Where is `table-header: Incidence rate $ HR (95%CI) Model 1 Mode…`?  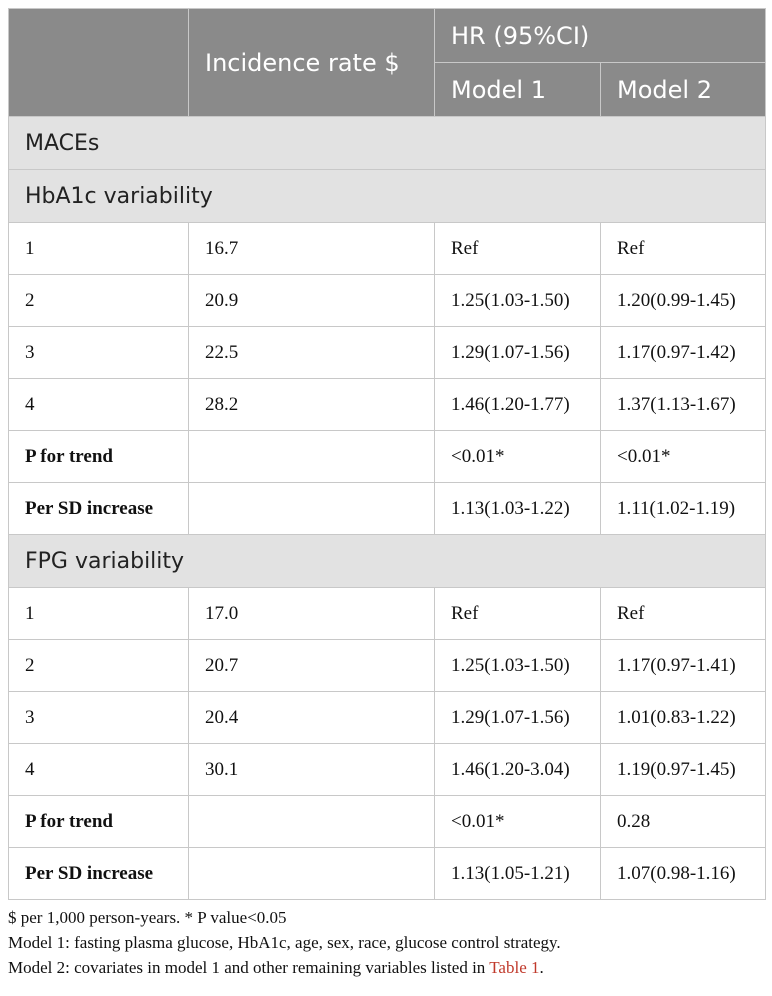
table-header: Incidence rate $ HR (95%CI) Model 1 Mode… is located at coordinates (387, 62).